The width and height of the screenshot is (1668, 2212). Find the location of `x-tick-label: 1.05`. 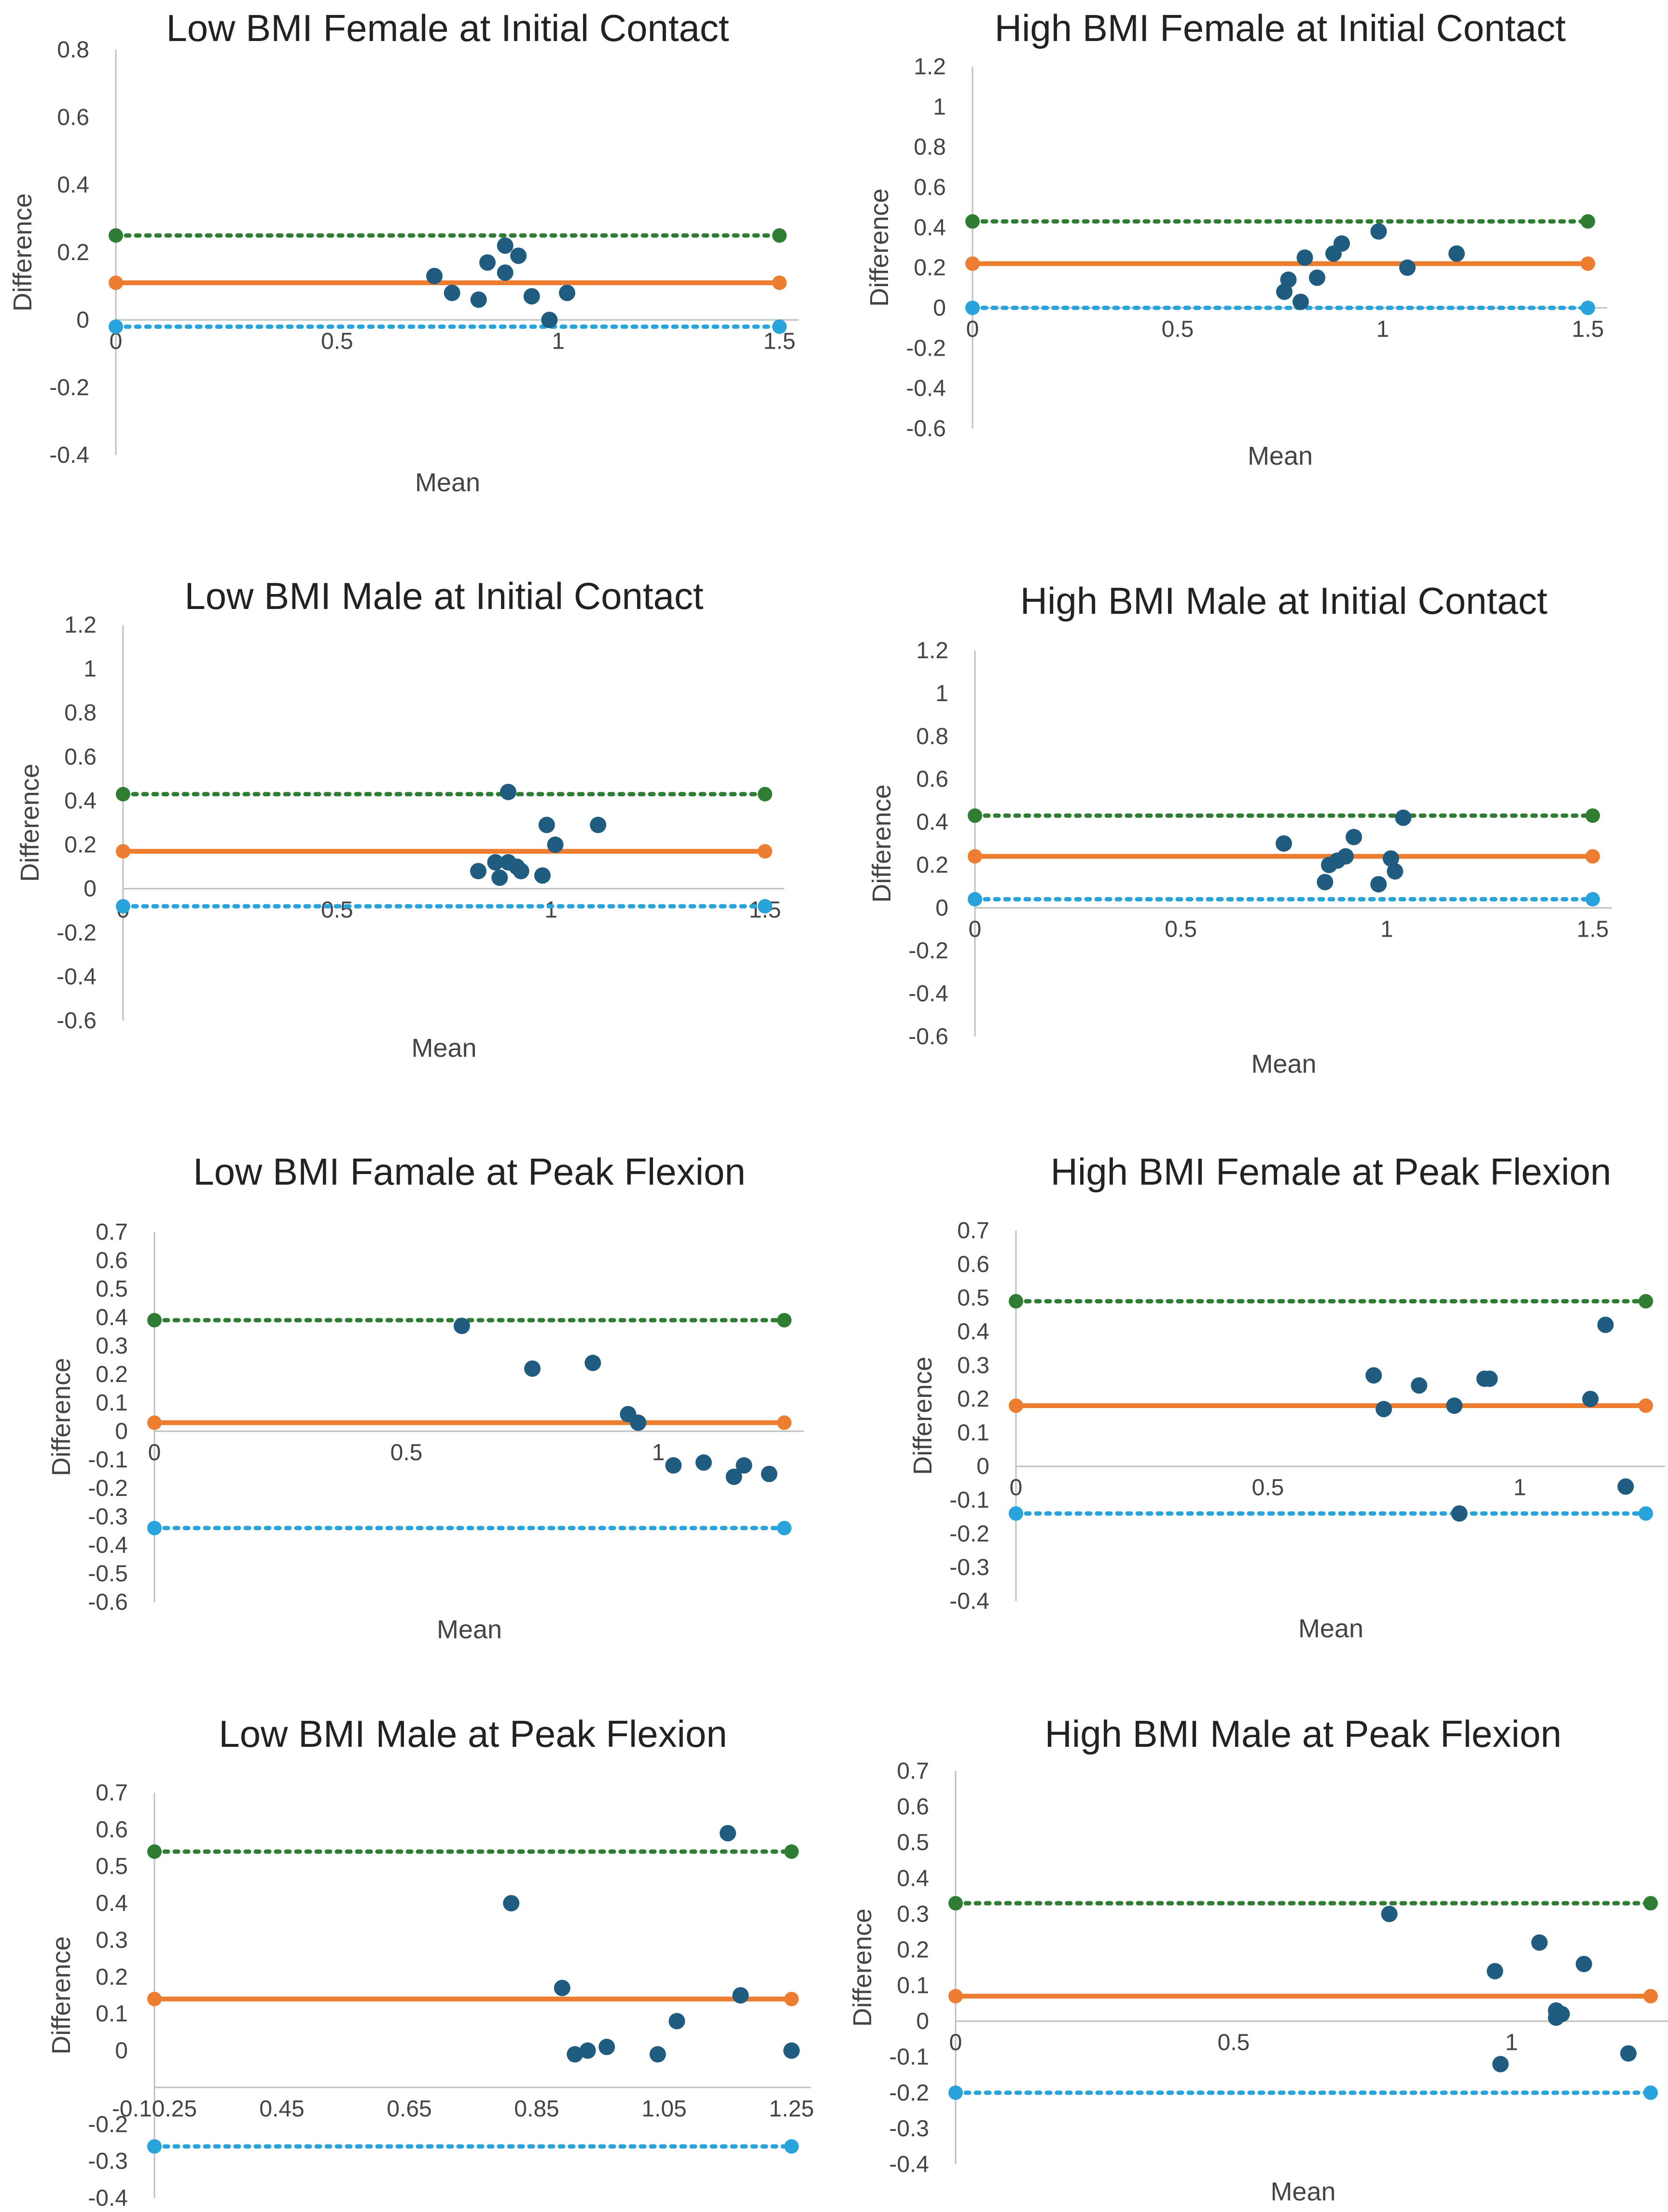

x-tick-label: 1.05 is located at coordinates (663, 2109).